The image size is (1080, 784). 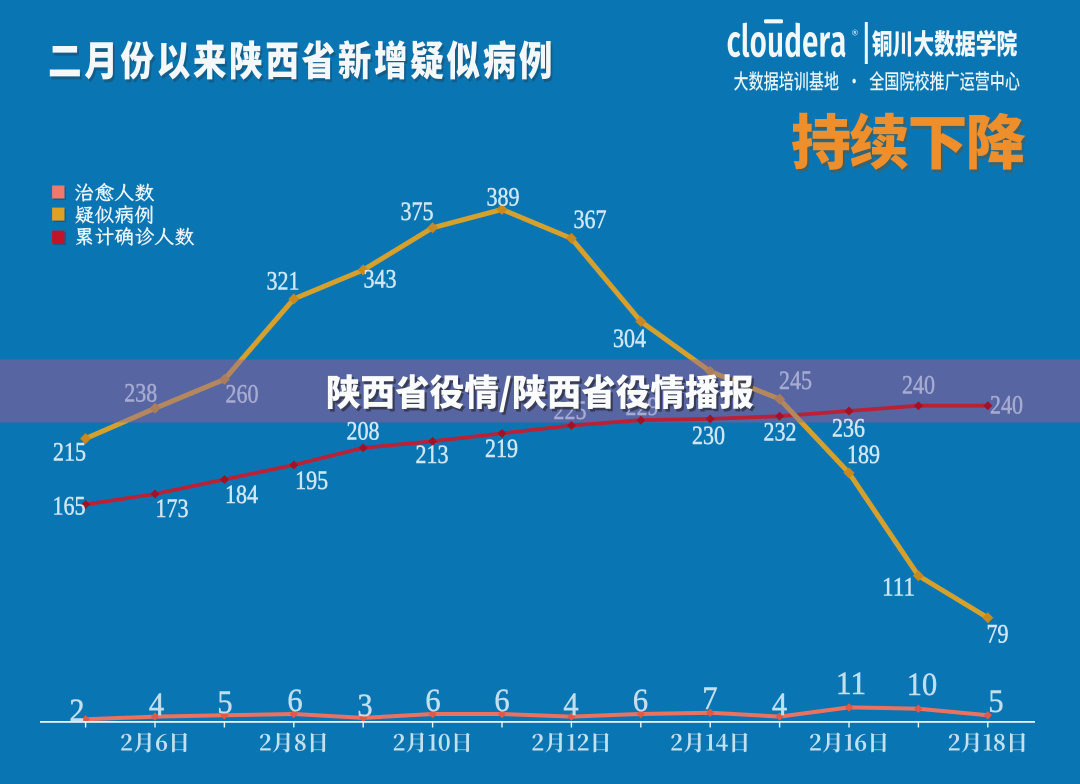 I want to click on svg-text: 213, so click(x=432, y=454).